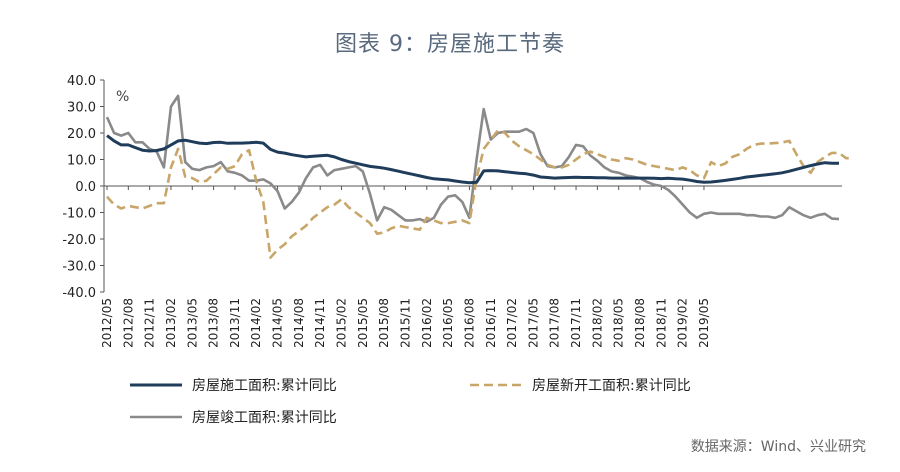 This screenshot has width=900, height=472. What do you see at coordinates (264, 418) in the screenshot?
I see `legend-label-3: 房屋竣工面积:累计同比` at bounding box center [264, 418].